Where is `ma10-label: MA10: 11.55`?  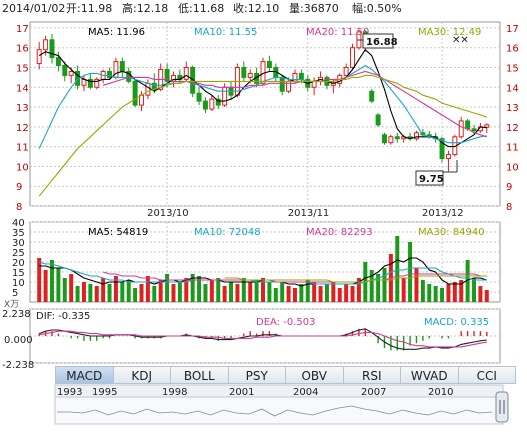 ma10-label: MA10: 11.55 is located at coordinates (225, 32).